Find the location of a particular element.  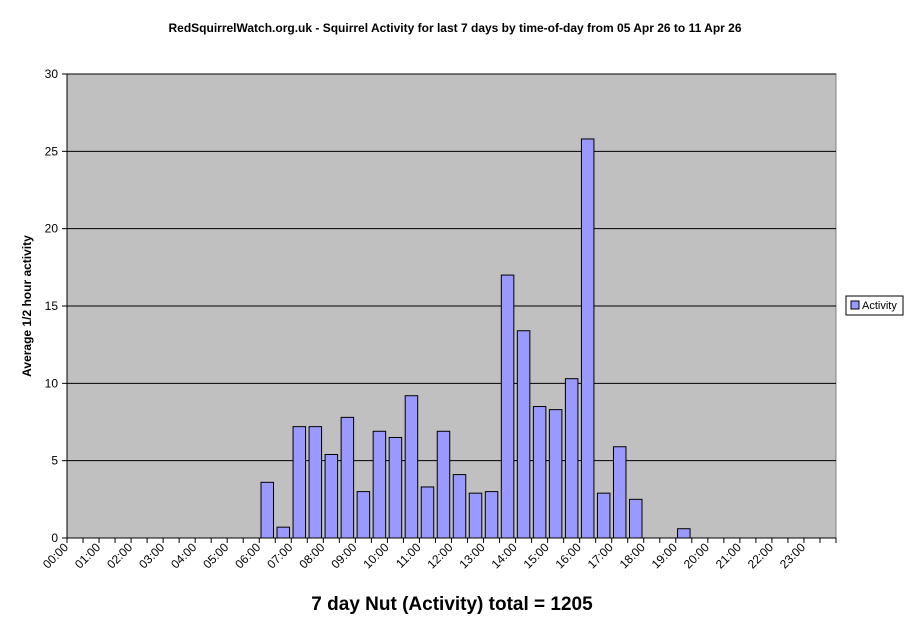

y-tick-label: 15 is located at coordinates (52, 306).